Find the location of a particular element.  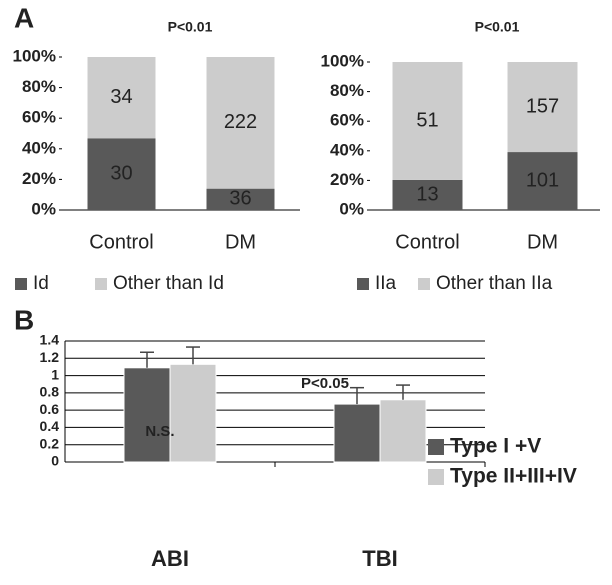

data-label: 30 is located at coordinates (121, 173).